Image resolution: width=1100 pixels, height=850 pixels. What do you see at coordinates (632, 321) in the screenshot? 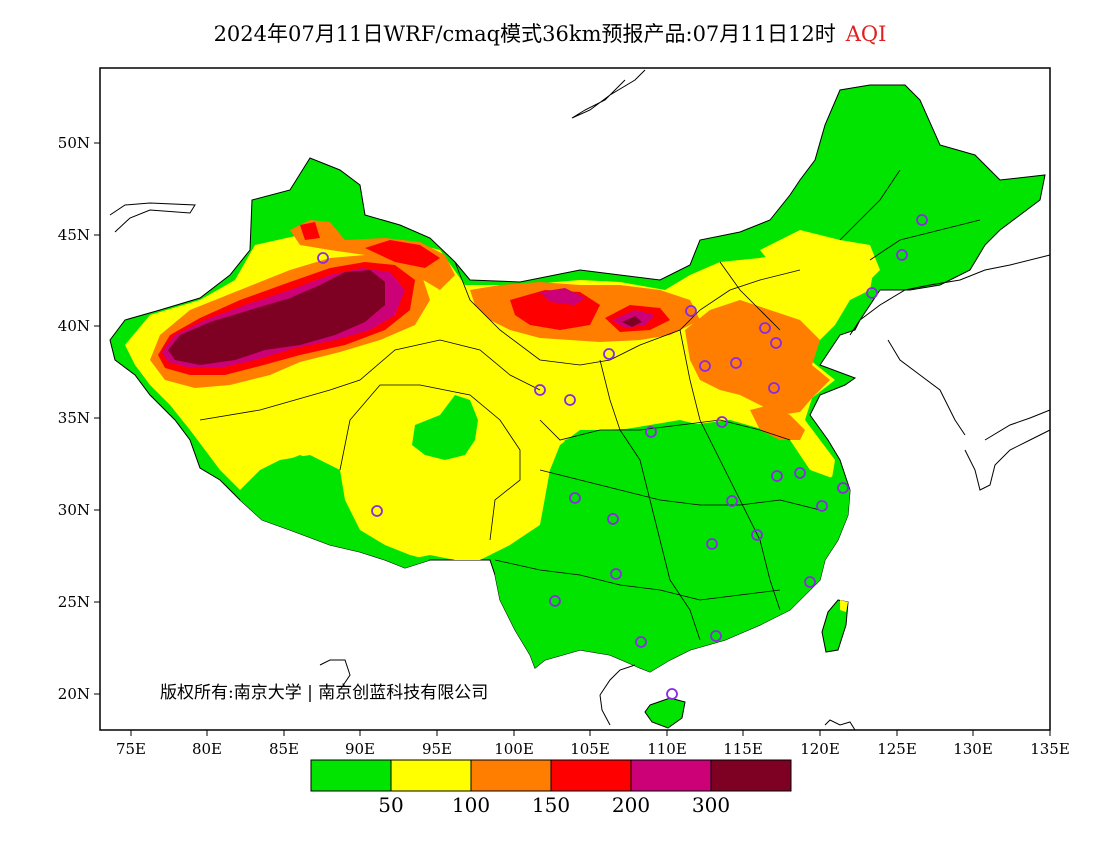
I see `aqi-zone-hazardous-ordos` at bounding box center [632, 321].